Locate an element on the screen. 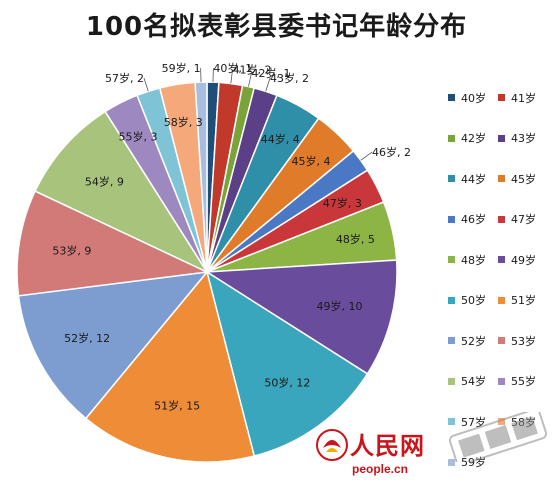 The image size is (553, 491). legend-item: 54岁 is located at coordinates (473, 381).